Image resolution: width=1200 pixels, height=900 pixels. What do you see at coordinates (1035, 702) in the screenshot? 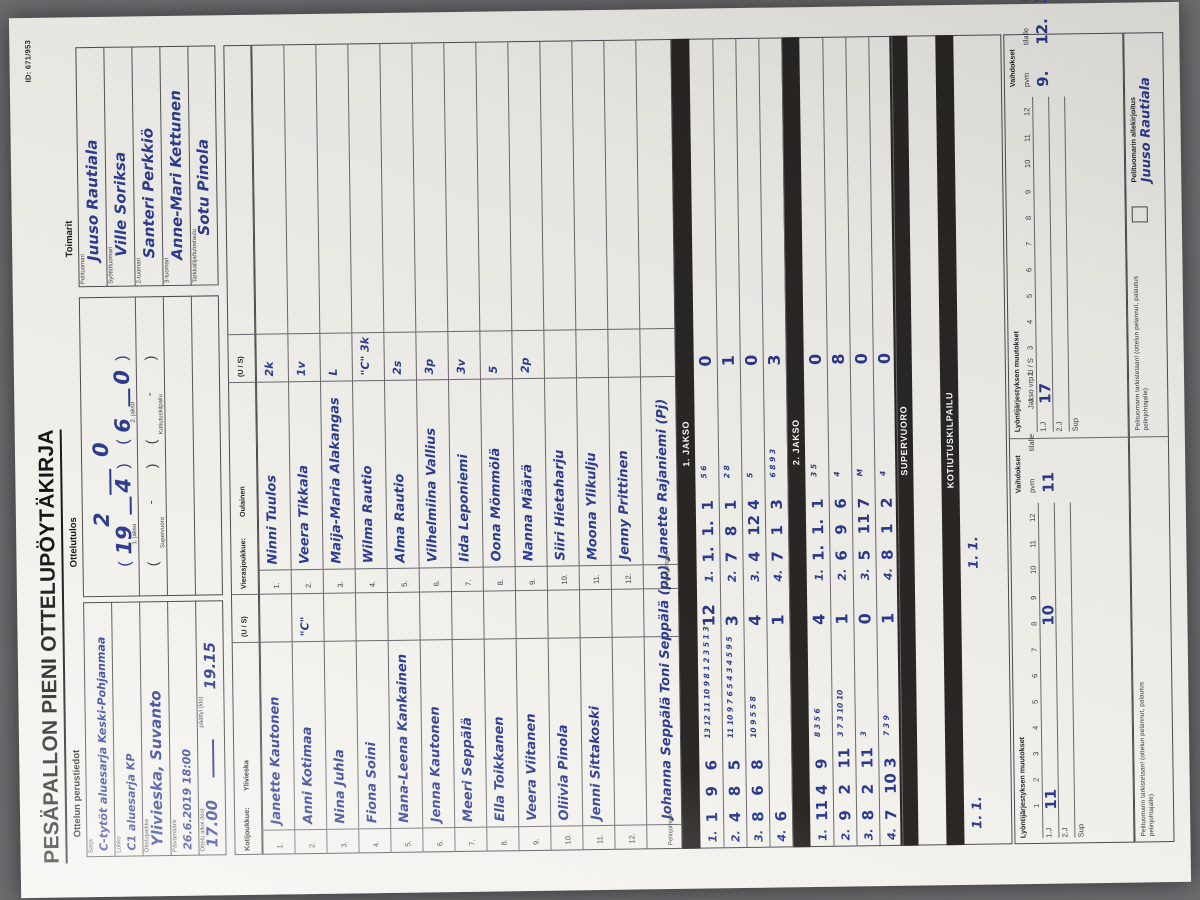
I see `home-change-col-header: 5` at bounding box center [1035, 702].